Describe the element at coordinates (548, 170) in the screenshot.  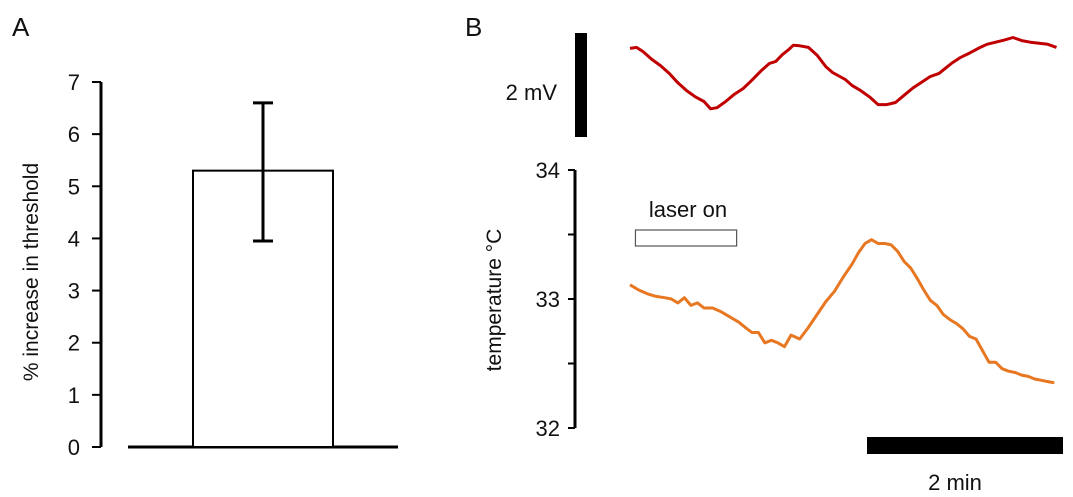
I see `y-tick-label: 34` at that location.